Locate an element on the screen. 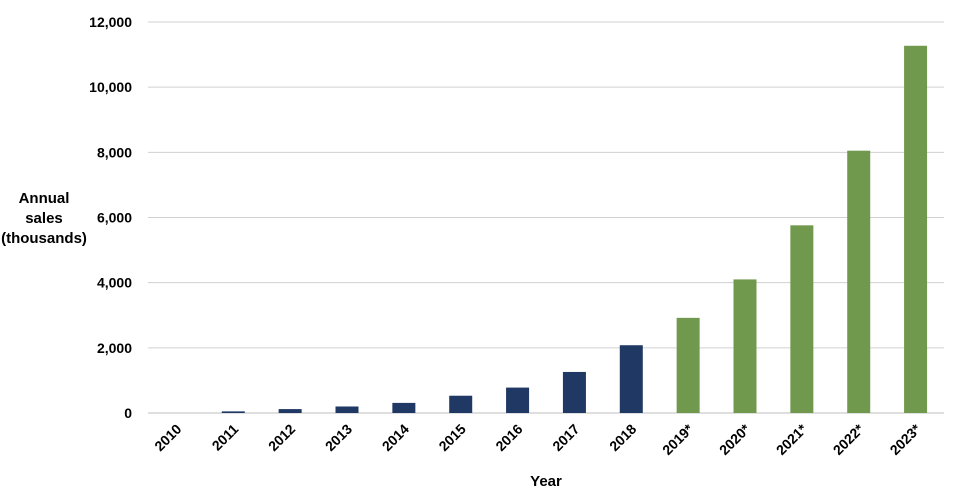 This screenshot has width=980, height=494. x-tick-label: 2016 is located at coordinates (508, 437).